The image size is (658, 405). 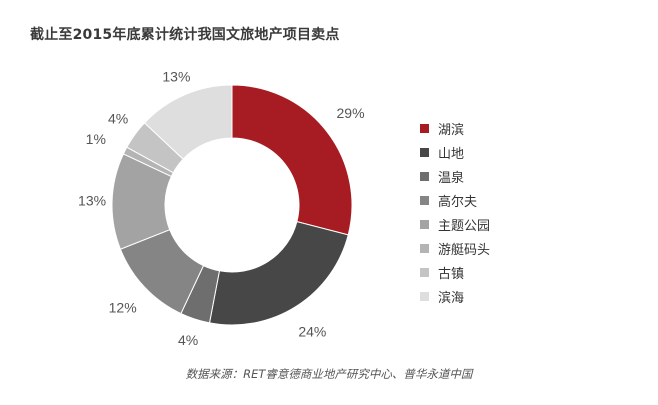 I want to click on slice-label-3: 4%, so click(x=188, y=340).